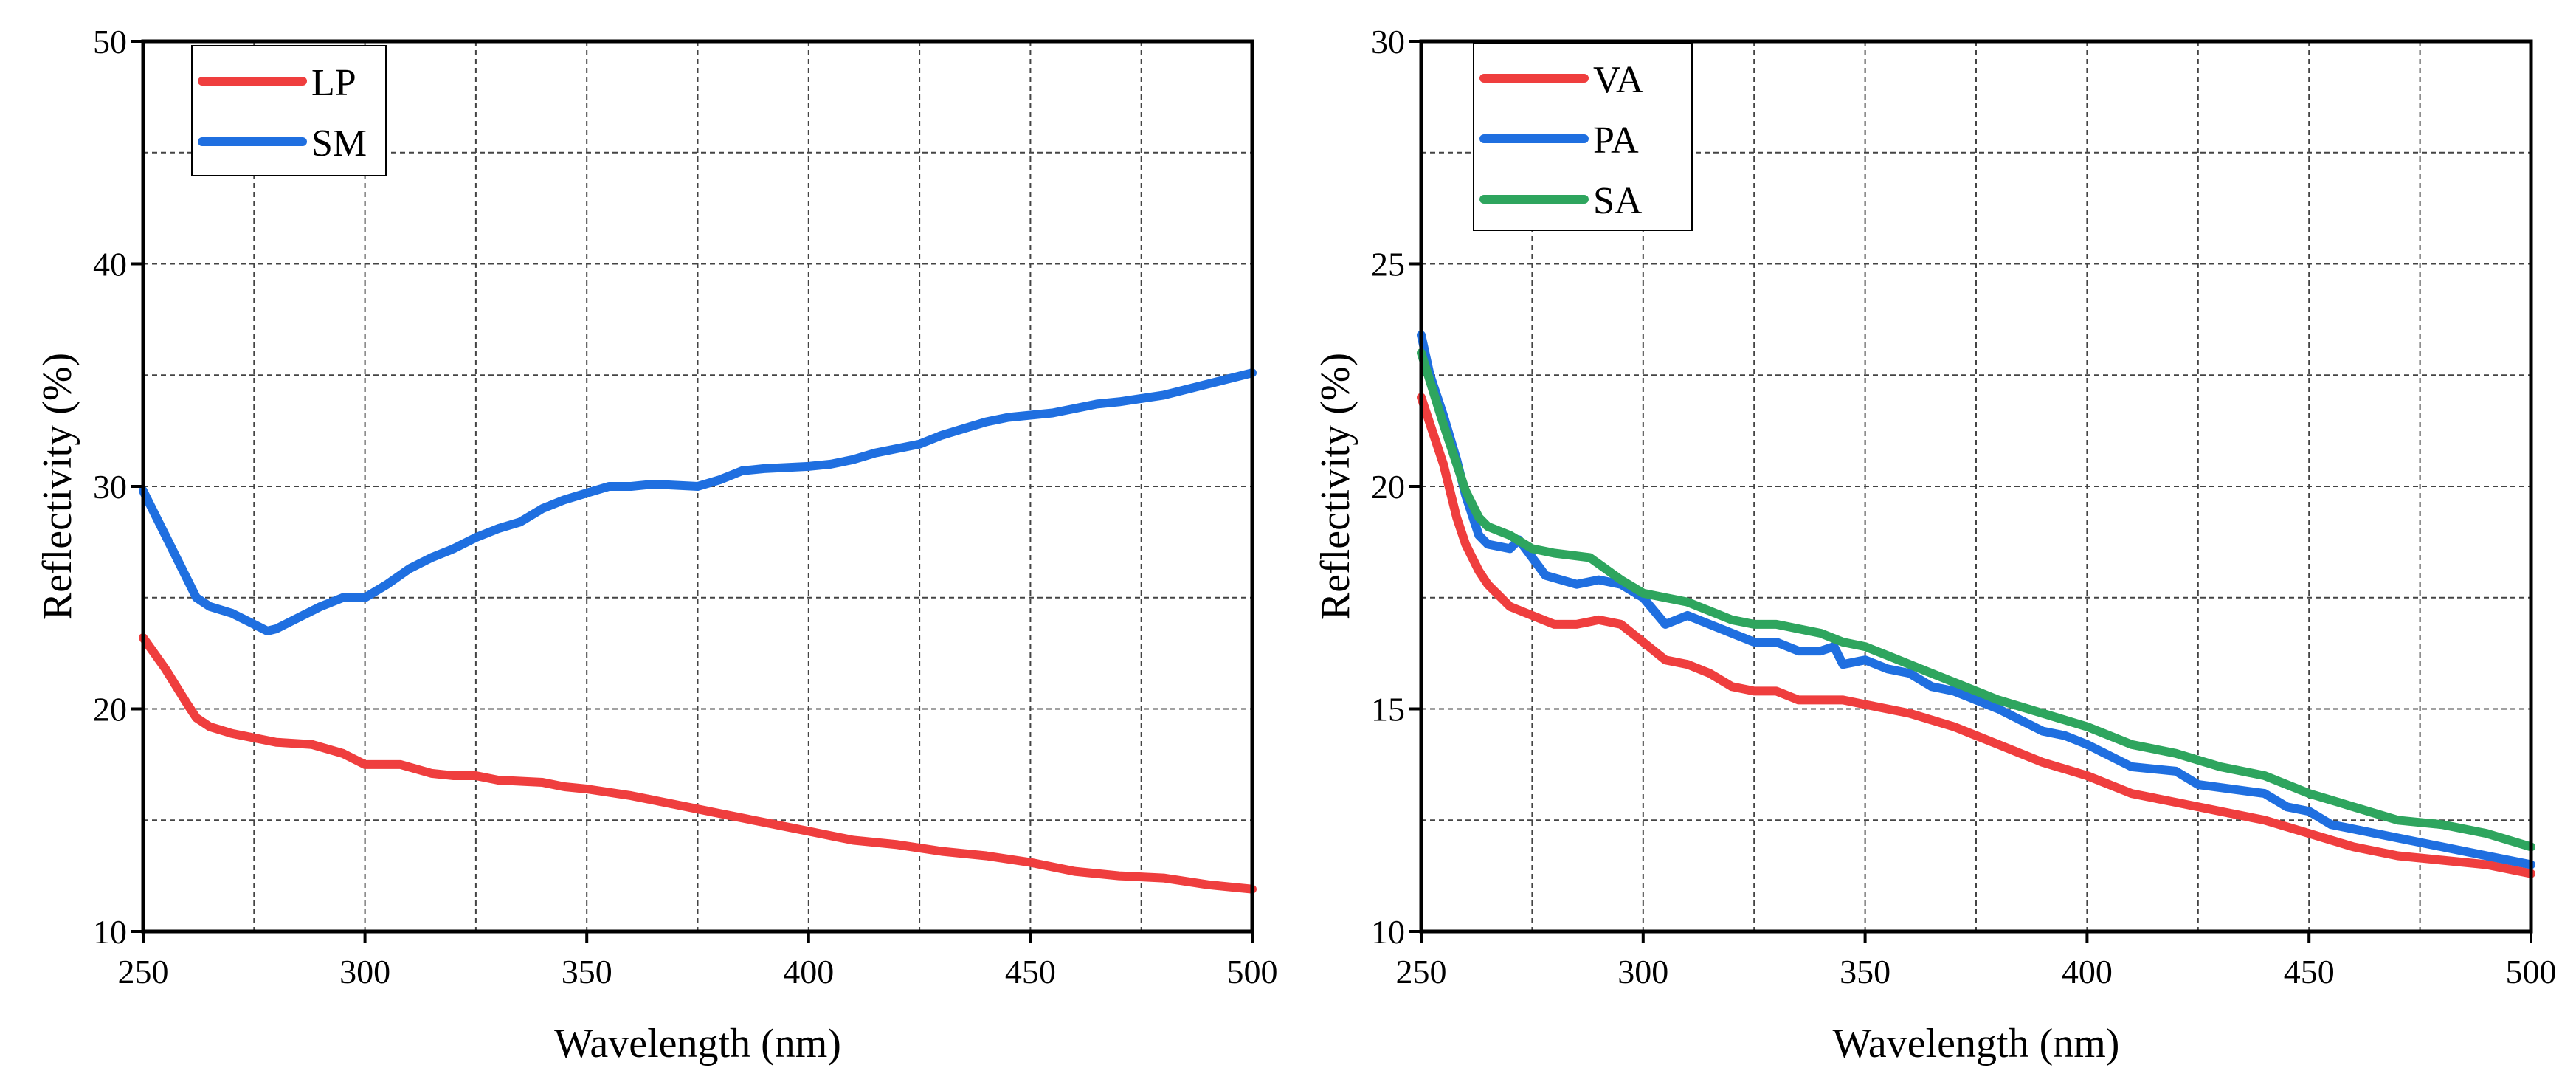 This screenshot has width=2576, height=1082. Describe the element at coordinates (698, 501) in the screenshot. I see `series-line-sm` at that location.